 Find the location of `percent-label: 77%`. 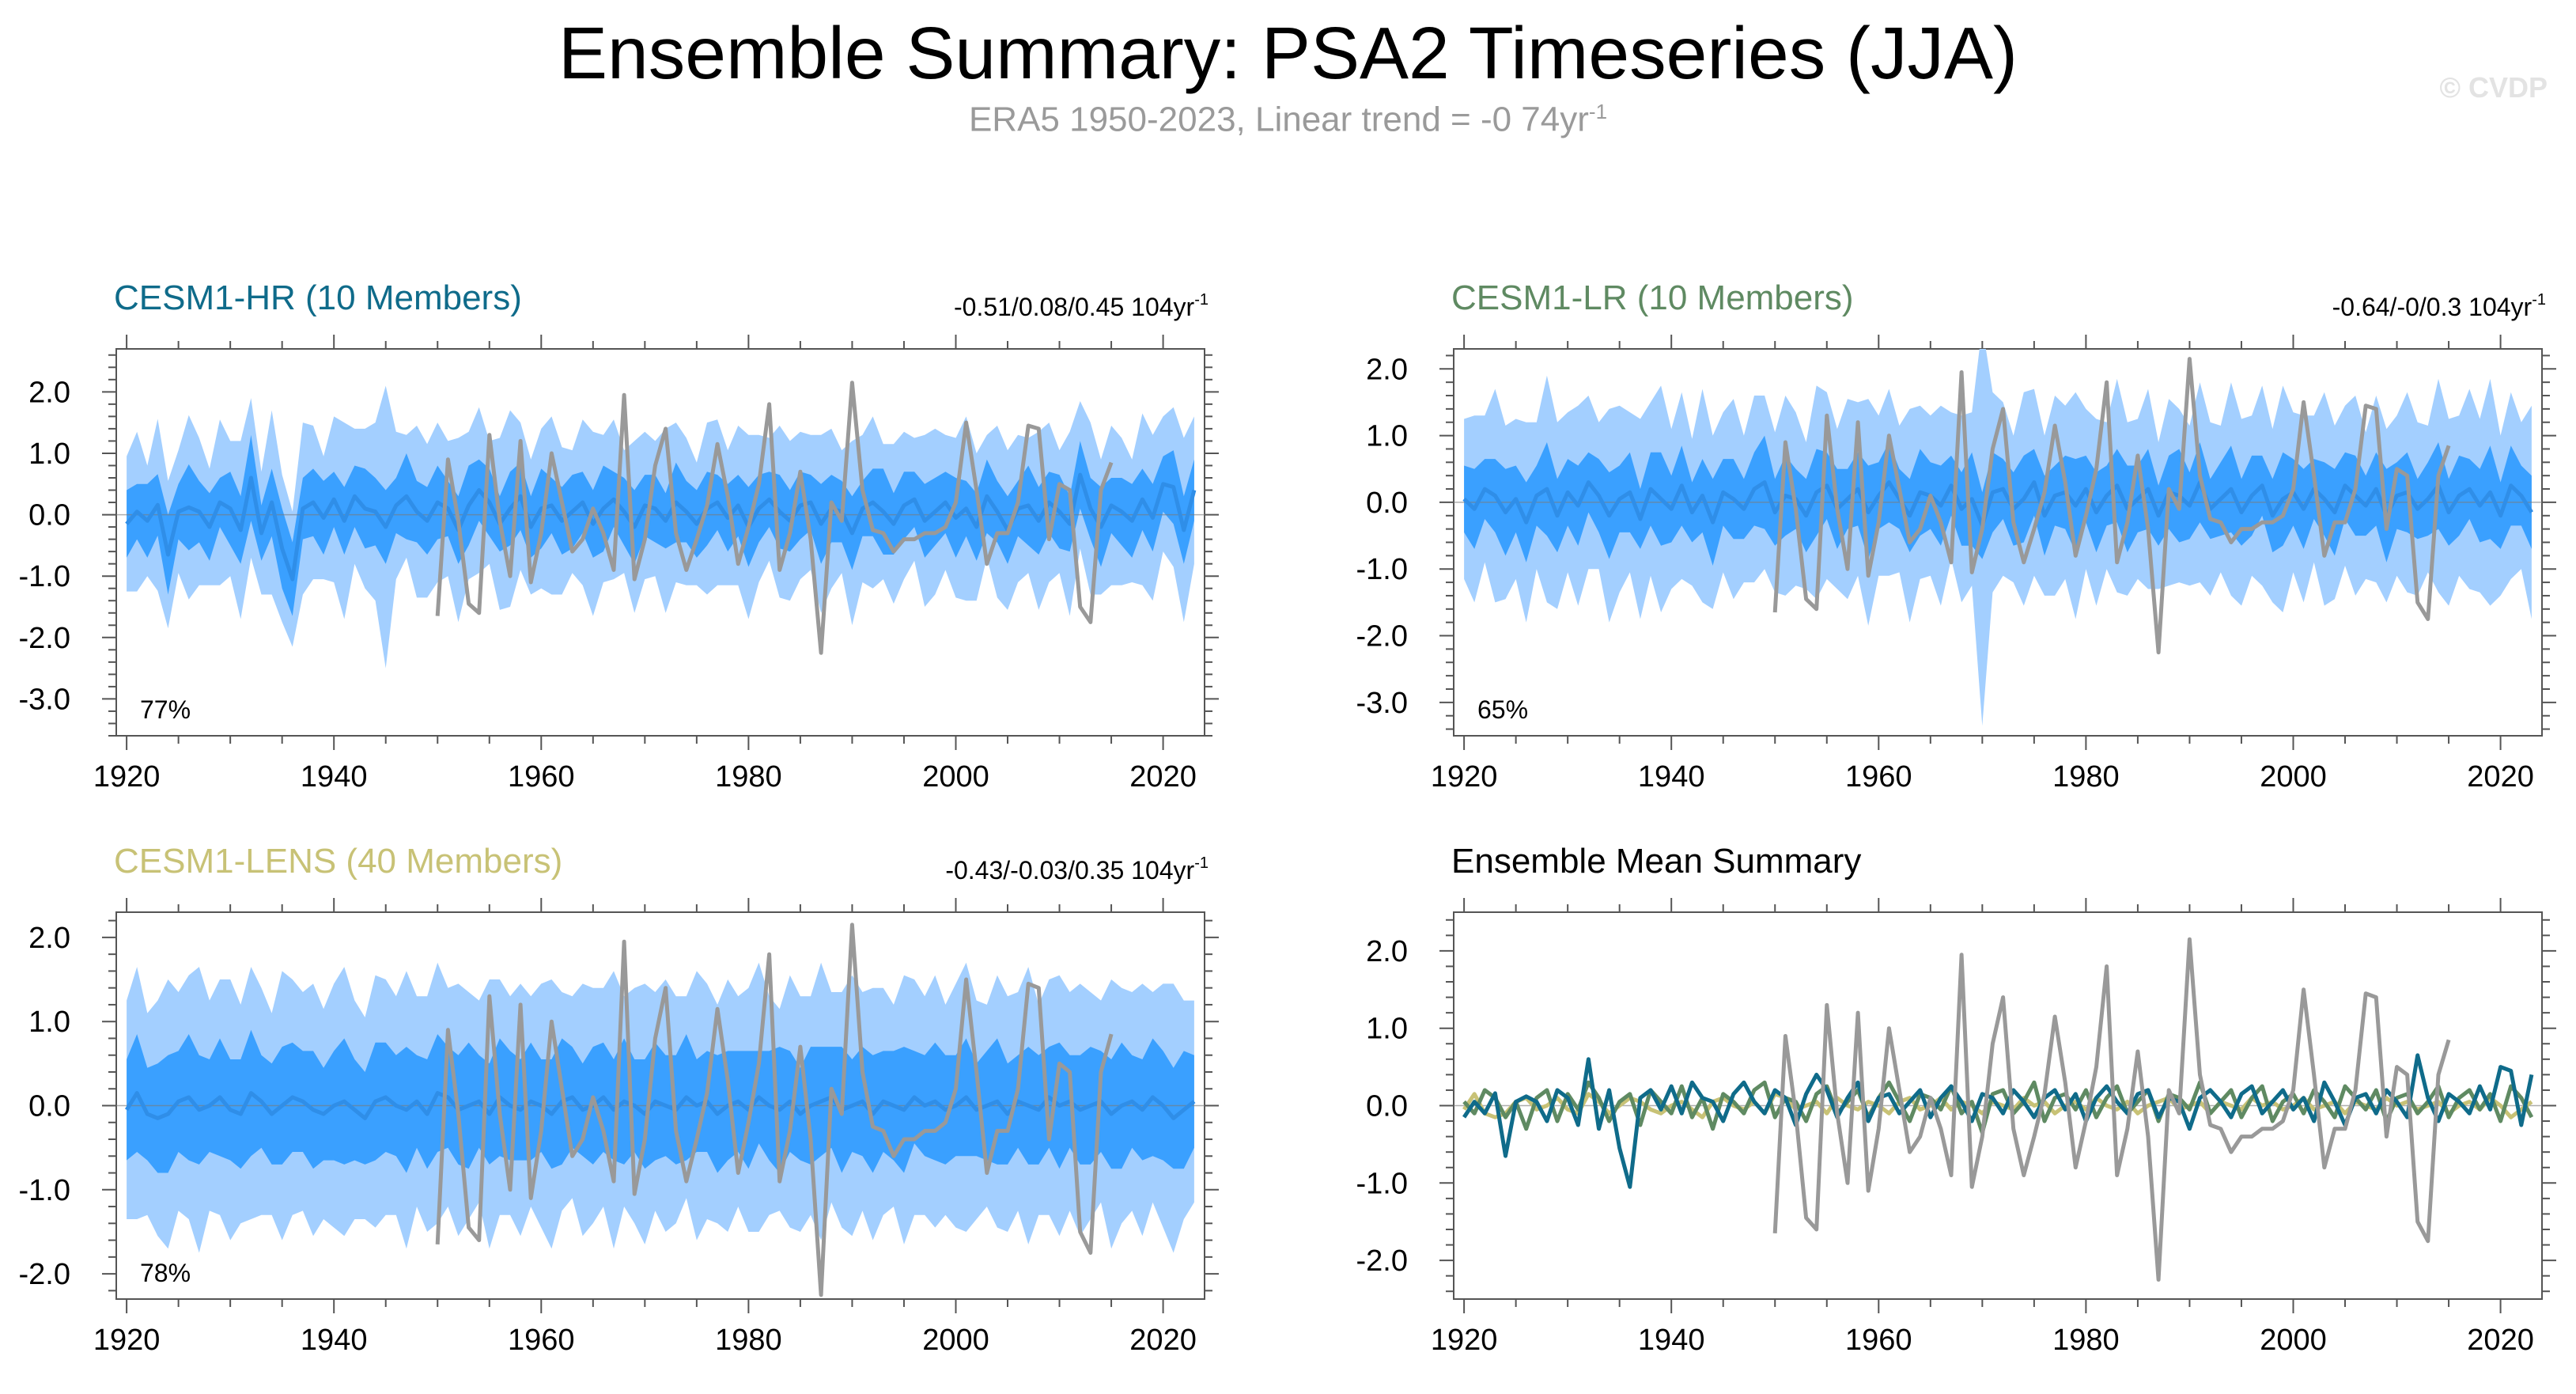

percent-label: 77% is located at coordinates (165, 709).